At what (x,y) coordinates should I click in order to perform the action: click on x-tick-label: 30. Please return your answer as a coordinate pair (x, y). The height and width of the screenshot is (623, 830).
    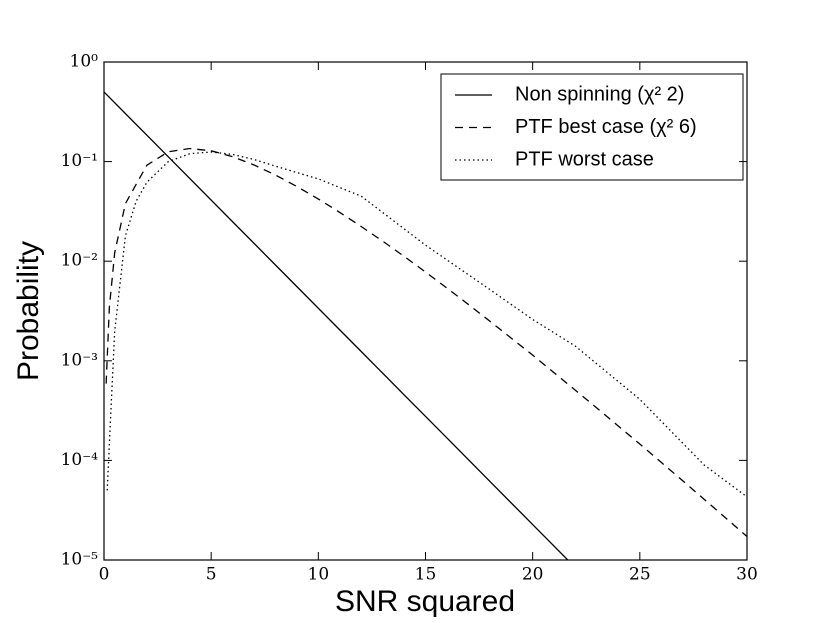
    Looking at the image, I should click on (747, 575).